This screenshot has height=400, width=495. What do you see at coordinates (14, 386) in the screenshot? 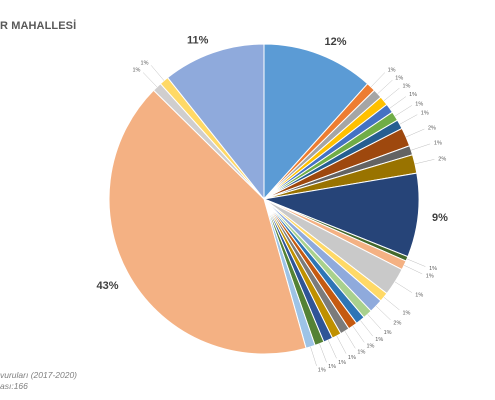
I see `count-note: ası:166` at bounding box center [14, 386].